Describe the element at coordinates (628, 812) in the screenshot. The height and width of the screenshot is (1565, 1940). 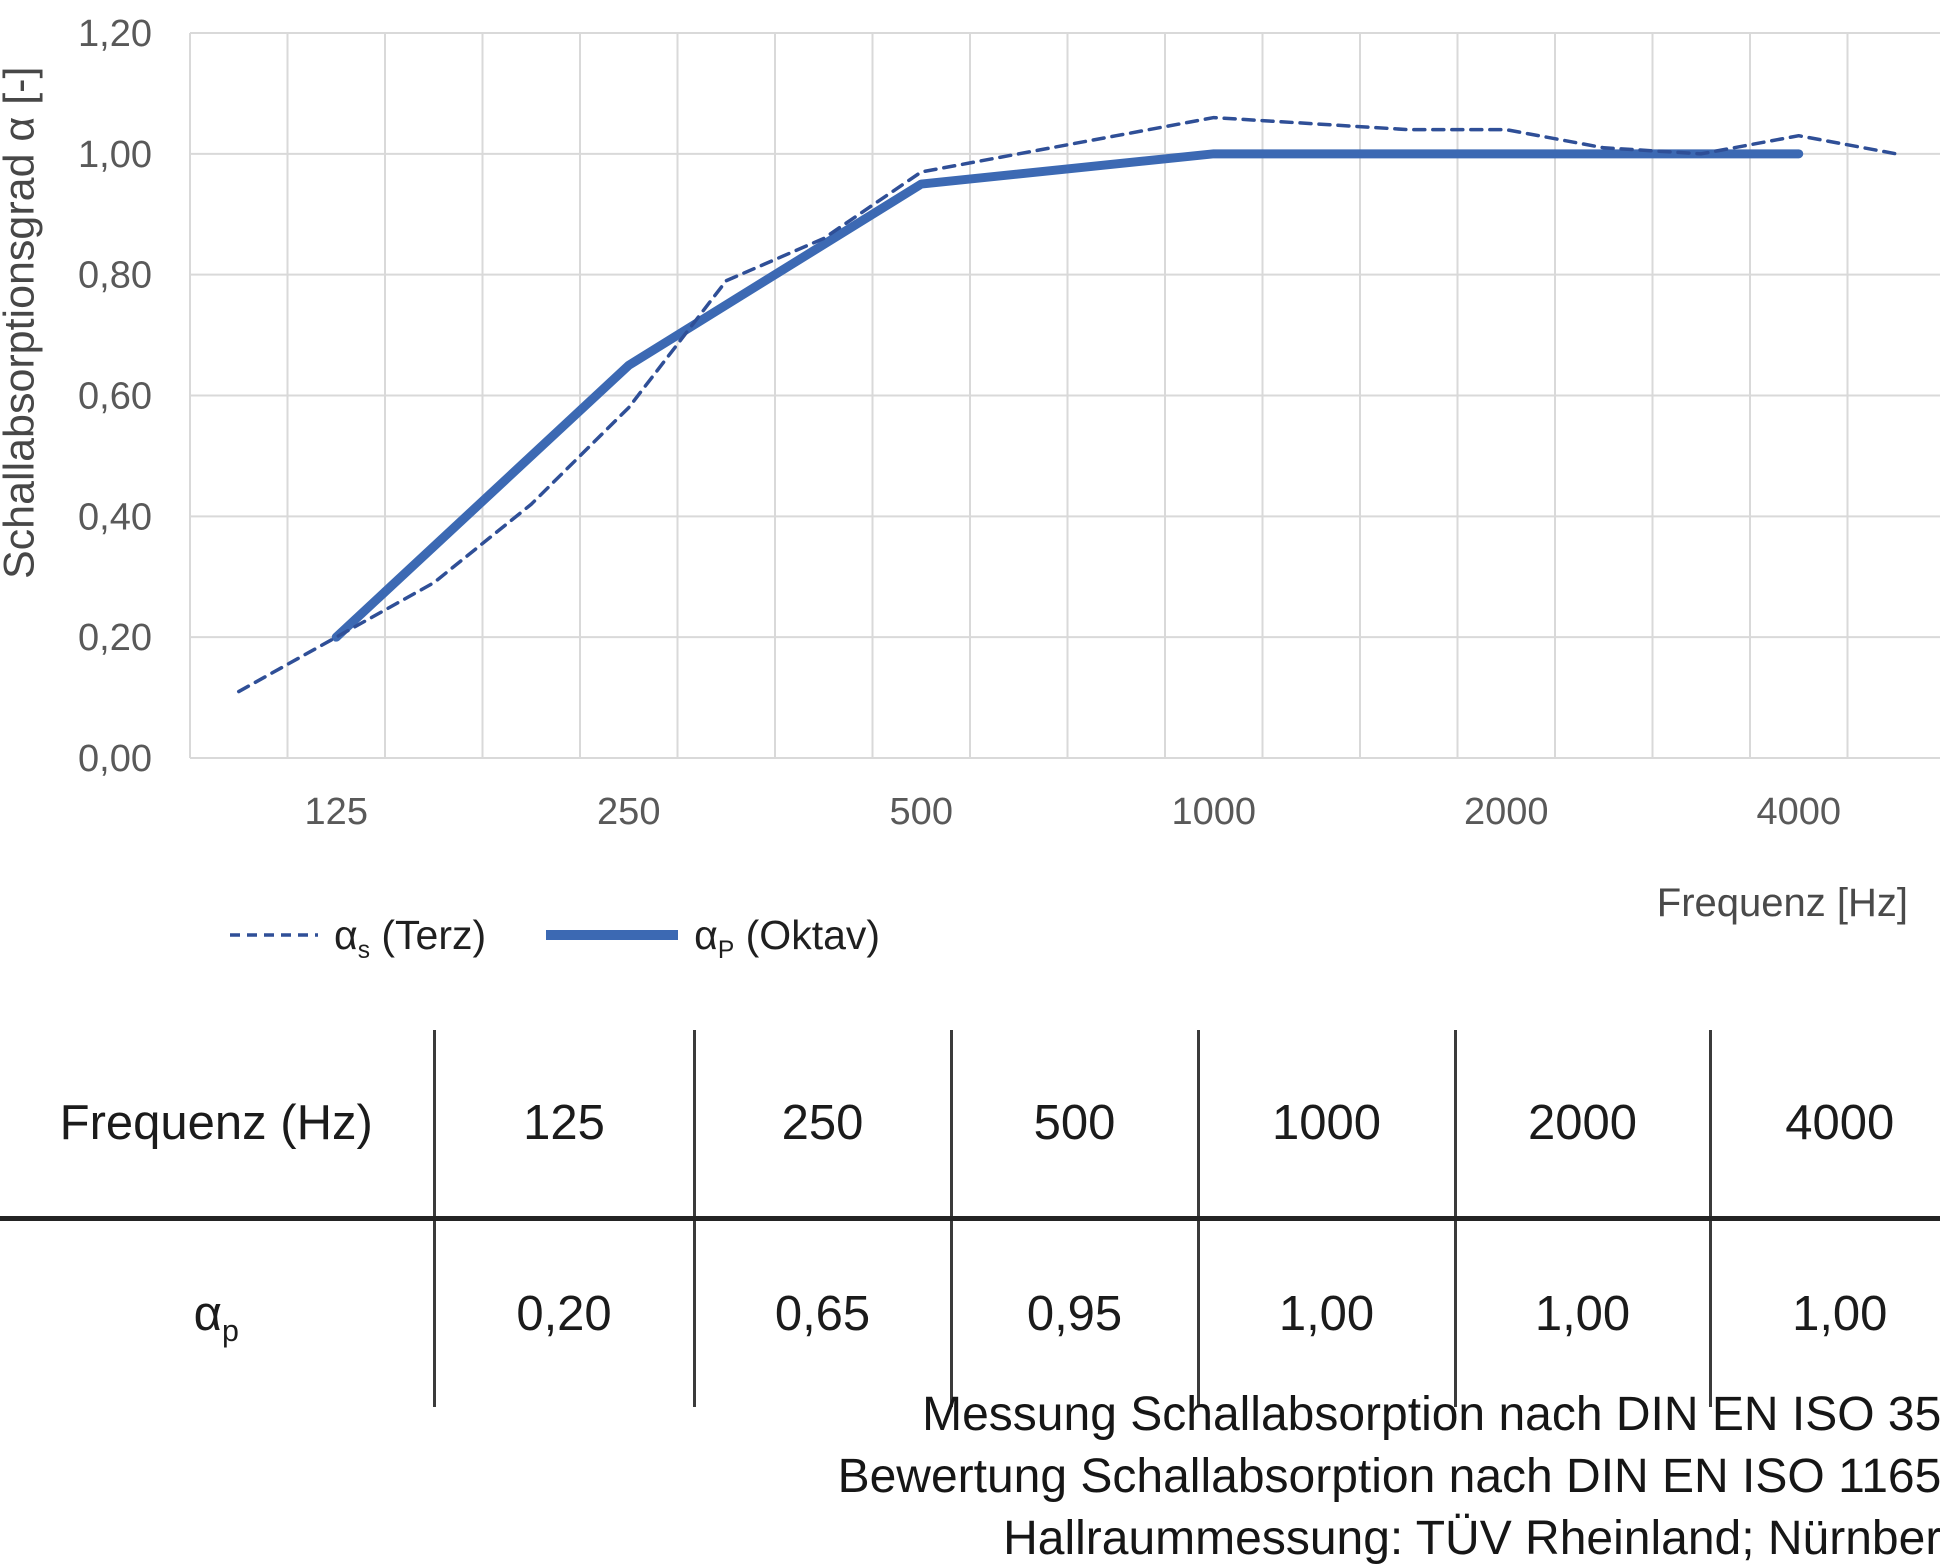
I see `x-tick-label: 250` at that location.